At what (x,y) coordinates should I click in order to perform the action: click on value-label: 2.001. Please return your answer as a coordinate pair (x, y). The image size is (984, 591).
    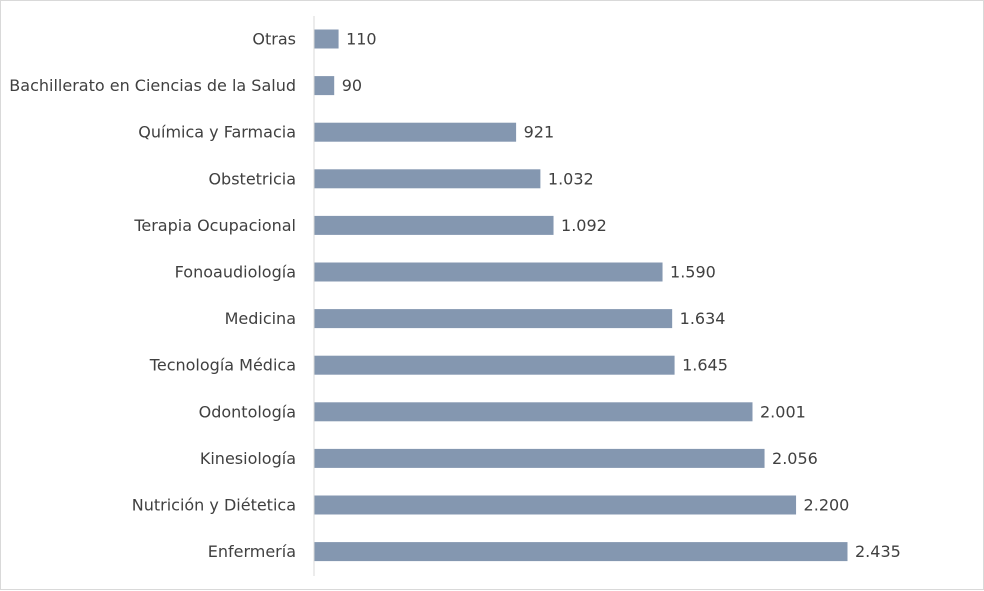
    Looking at the image, I should click on (783, 411).